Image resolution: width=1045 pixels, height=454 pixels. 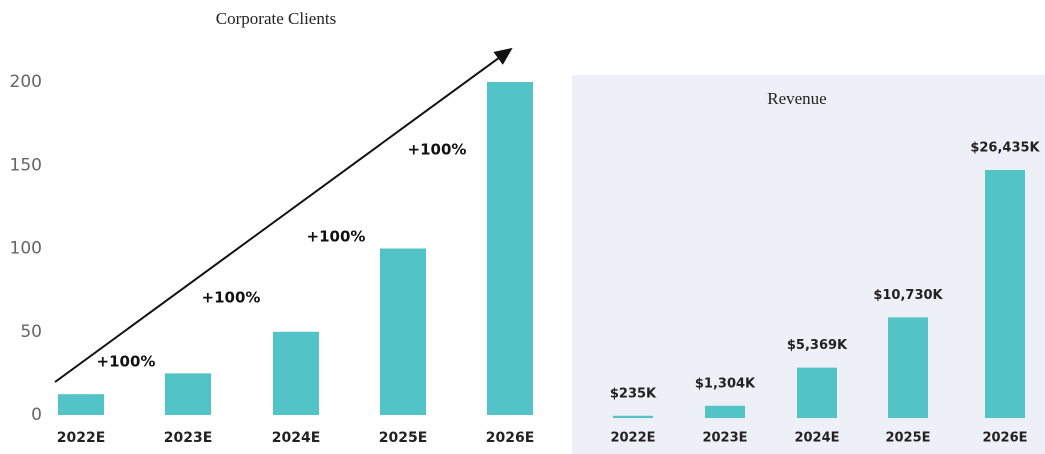 What do you see at coordinates (26, 249) in the screenshot?
I see `y-tick-label: 100` at bounding box center [26, 249].